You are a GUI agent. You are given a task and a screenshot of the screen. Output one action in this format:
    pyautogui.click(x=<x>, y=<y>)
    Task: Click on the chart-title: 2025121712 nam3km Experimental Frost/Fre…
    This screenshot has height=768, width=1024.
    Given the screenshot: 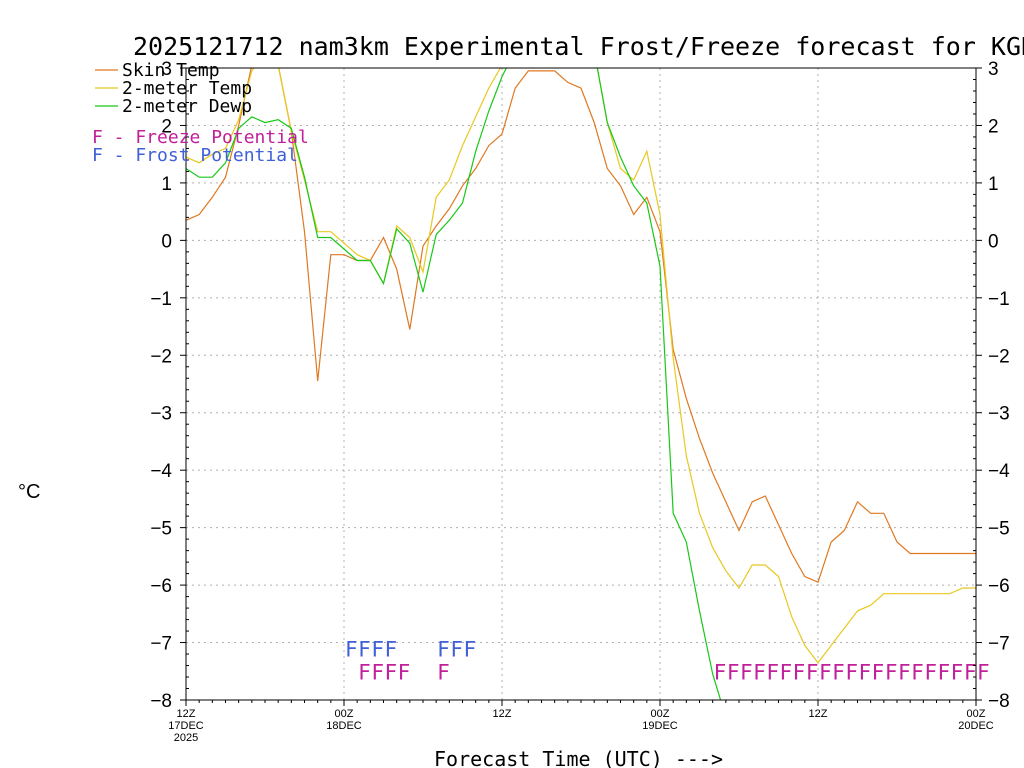 What is the action you would take?
    pyautogui.click(x=578, y=46)
    